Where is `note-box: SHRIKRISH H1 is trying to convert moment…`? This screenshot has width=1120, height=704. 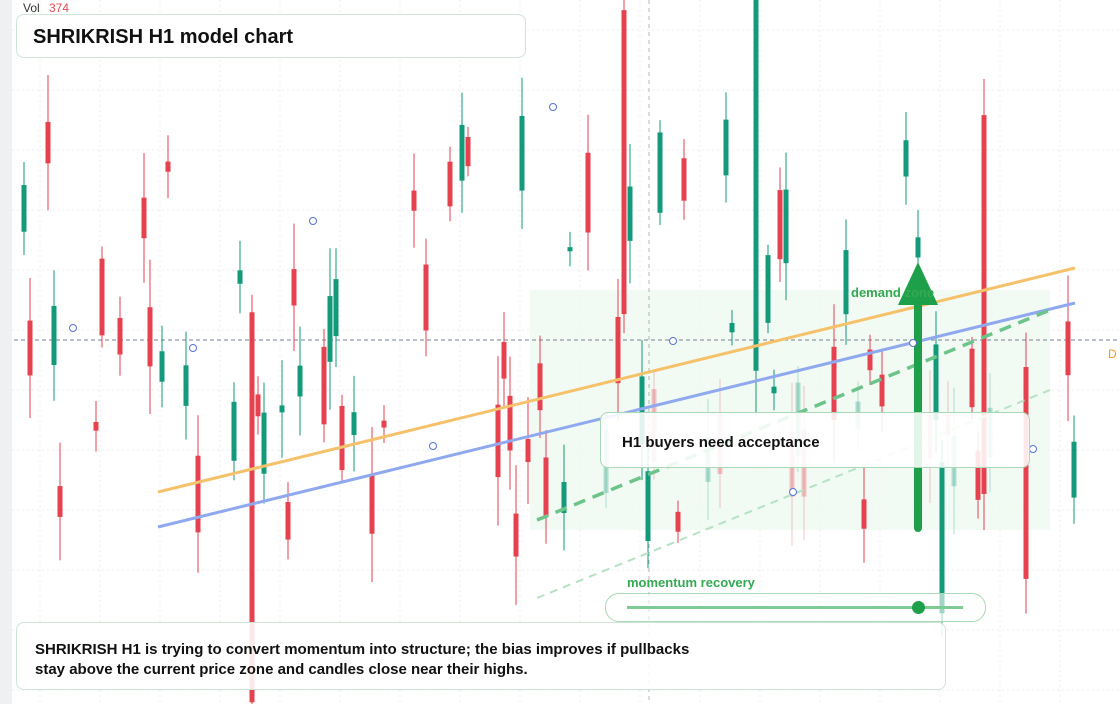 note-box: SHRIKRISH H1 is trying to convert moment… is located at coordinates (481, 656).